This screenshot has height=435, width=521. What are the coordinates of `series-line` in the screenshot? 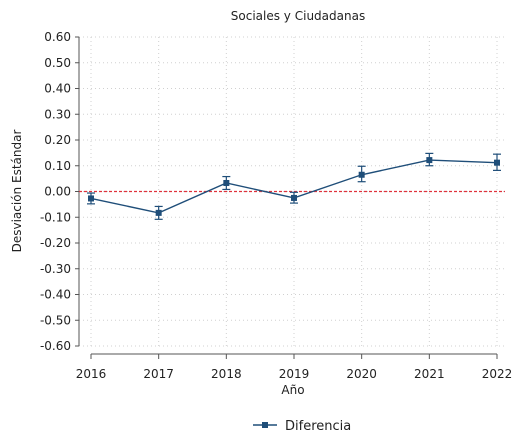 It's located at (294, 186).